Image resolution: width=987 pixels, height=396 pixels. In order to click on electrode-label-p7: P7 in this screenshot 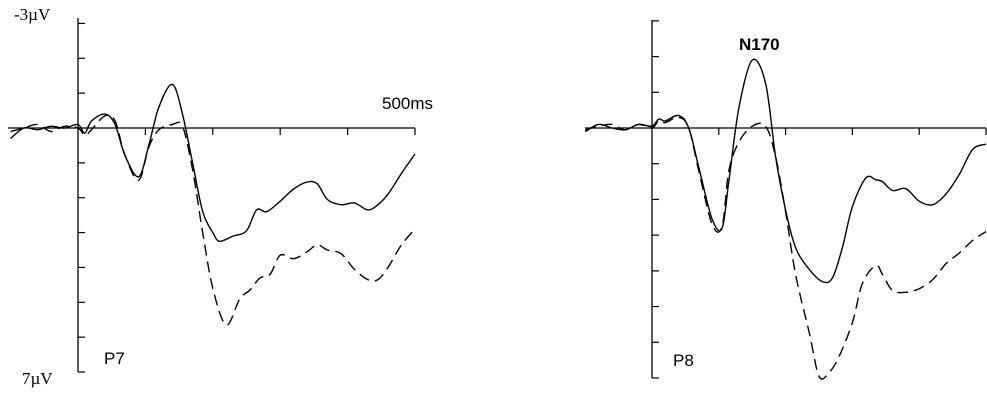, I will do `click(114, 358)`.